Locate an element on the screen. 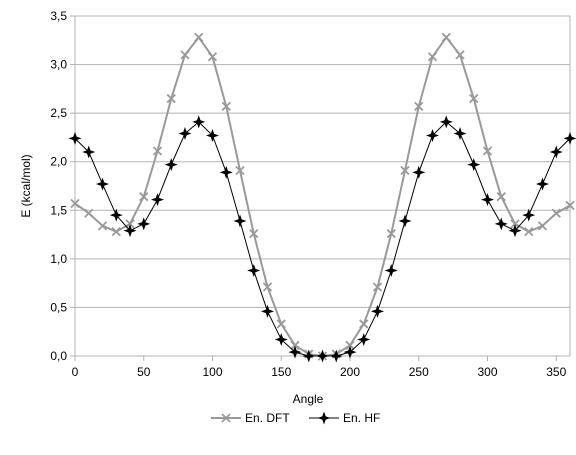 The image size is (576, 455). x-tick-label: 100 is located at coordinates (212, 372).